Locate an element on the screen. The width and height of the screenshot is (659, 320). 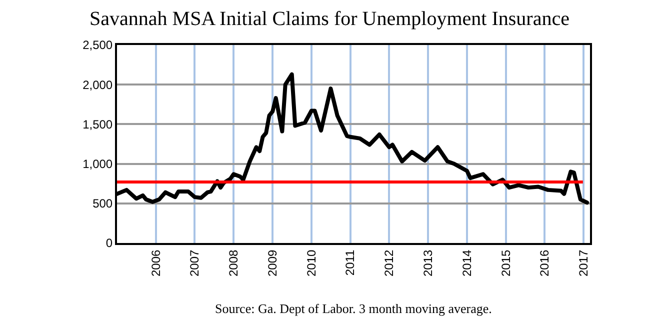
y-tick-label: 2,000 is located at coordinates (97, 85).